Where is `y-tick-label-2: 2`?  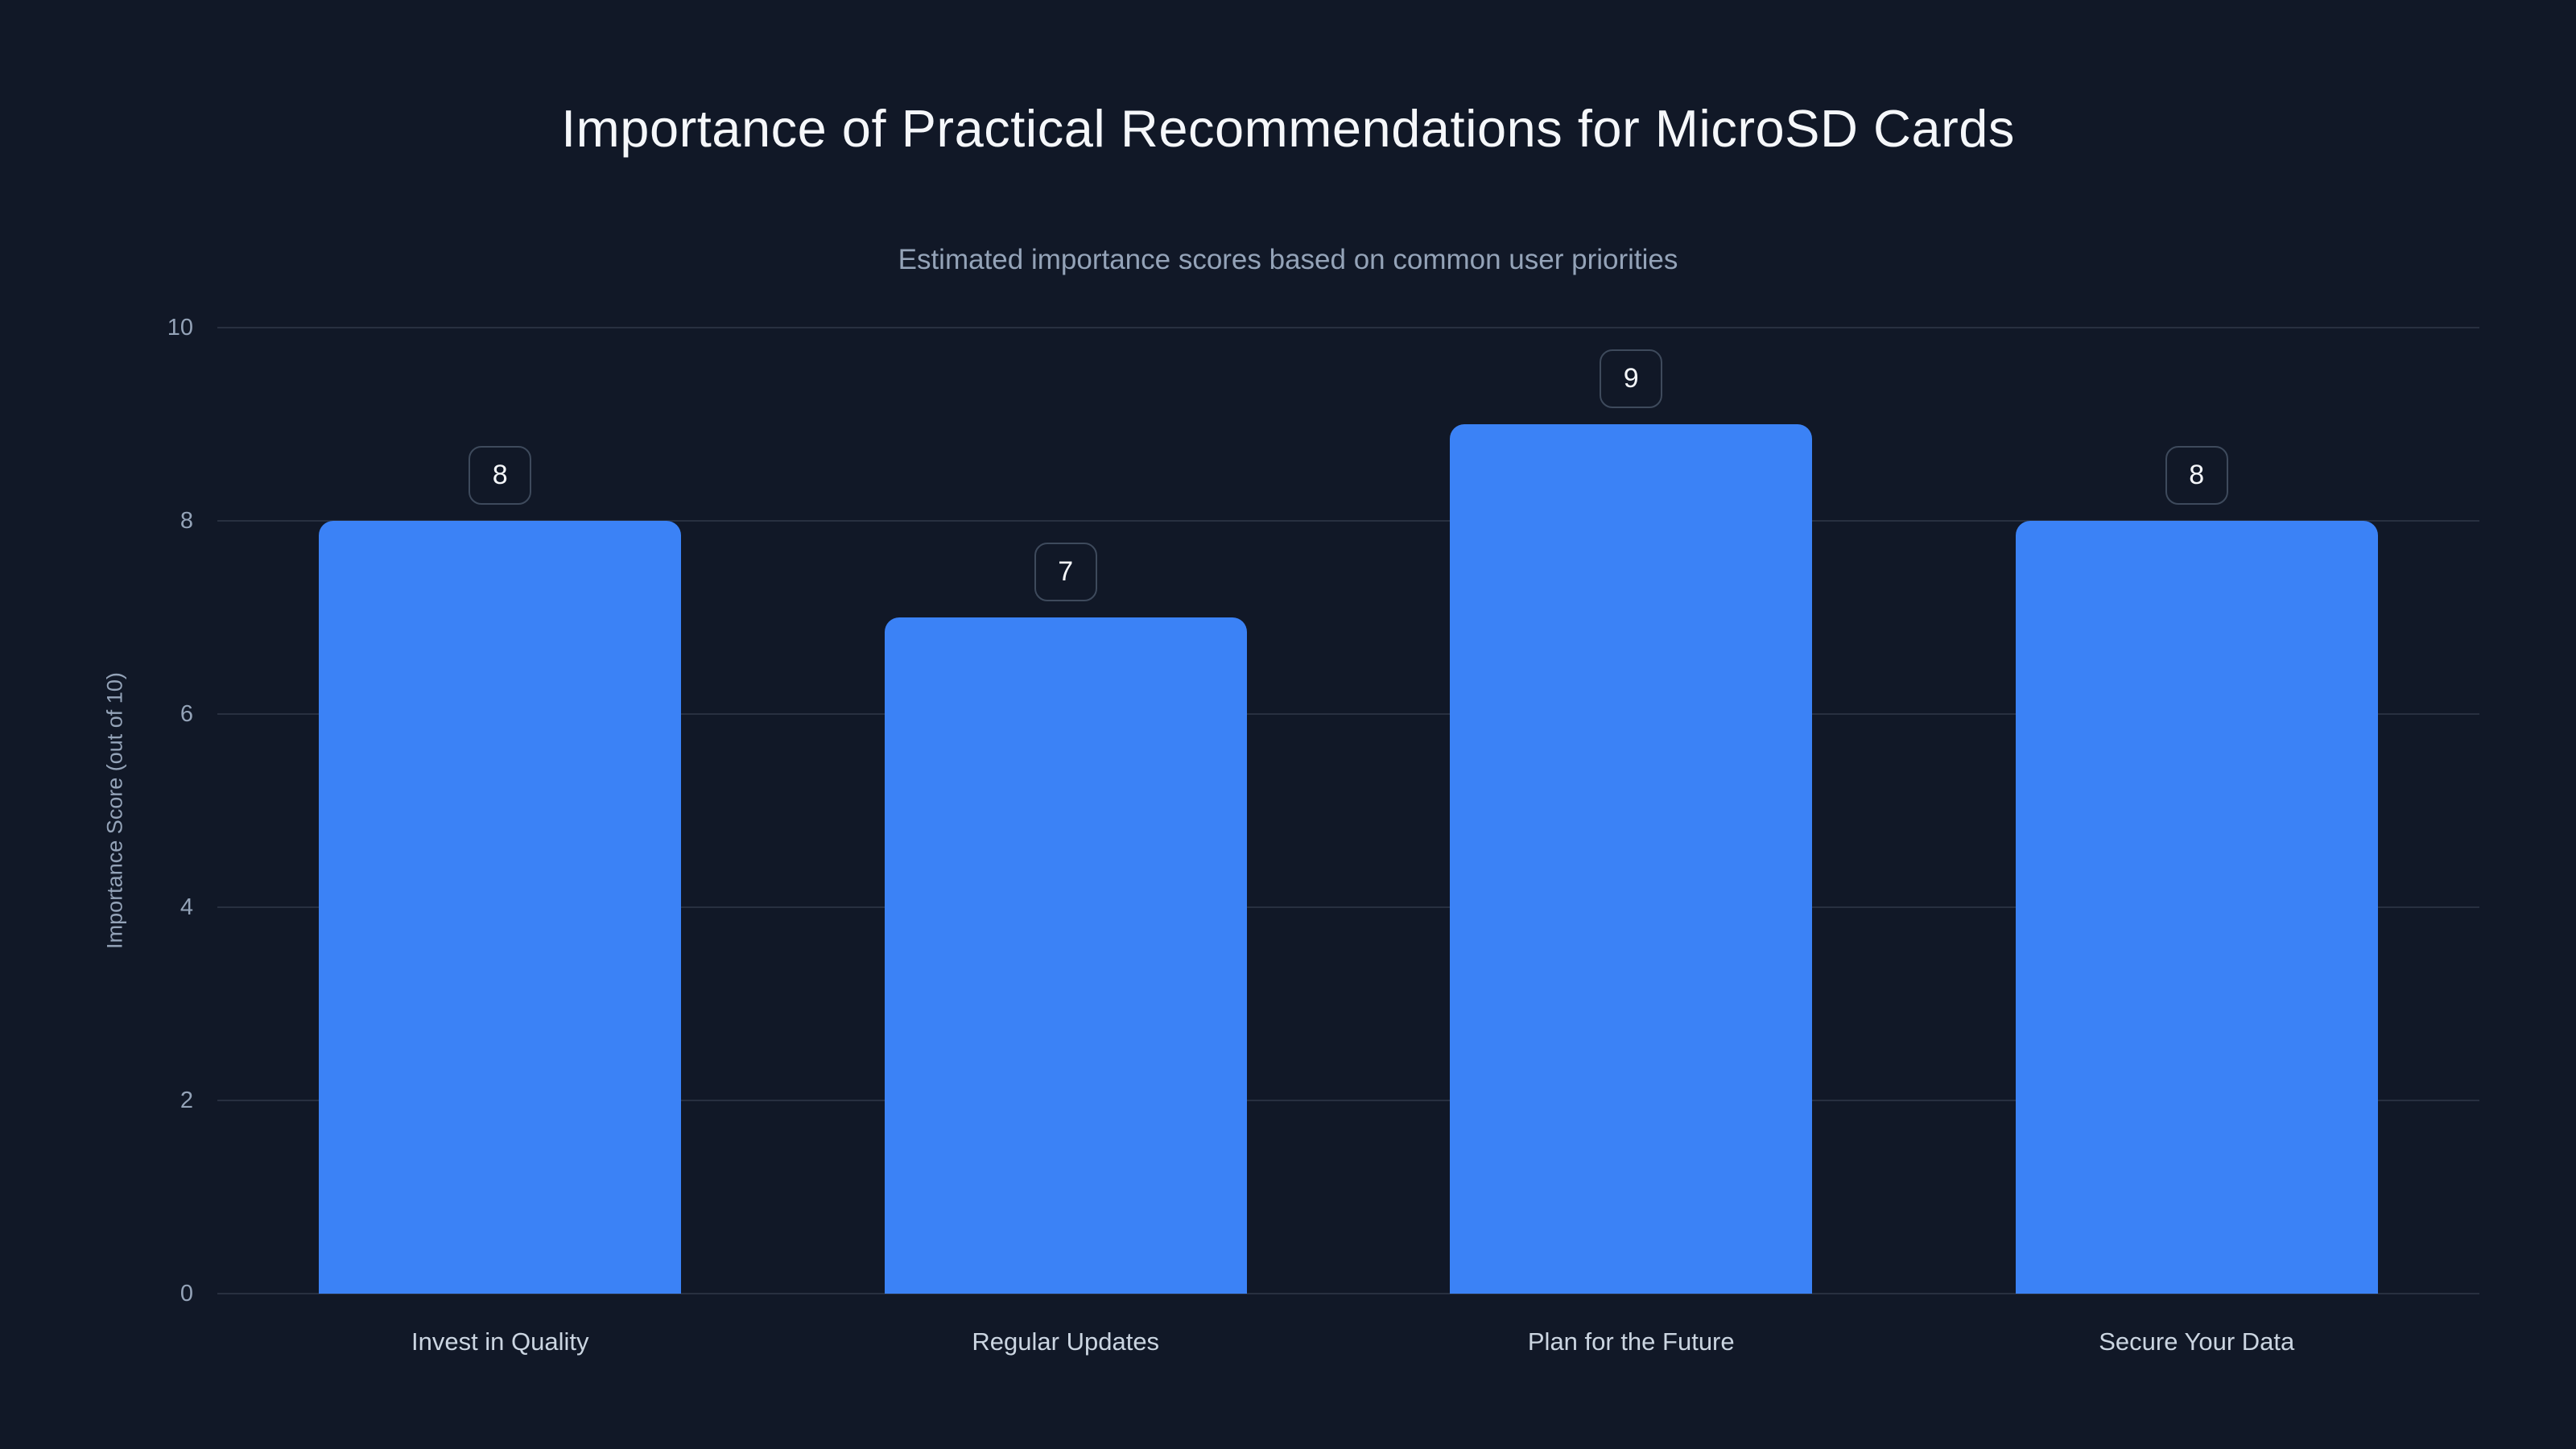
y-tick-label-2: 2 is located at coordinates (186, 1100).